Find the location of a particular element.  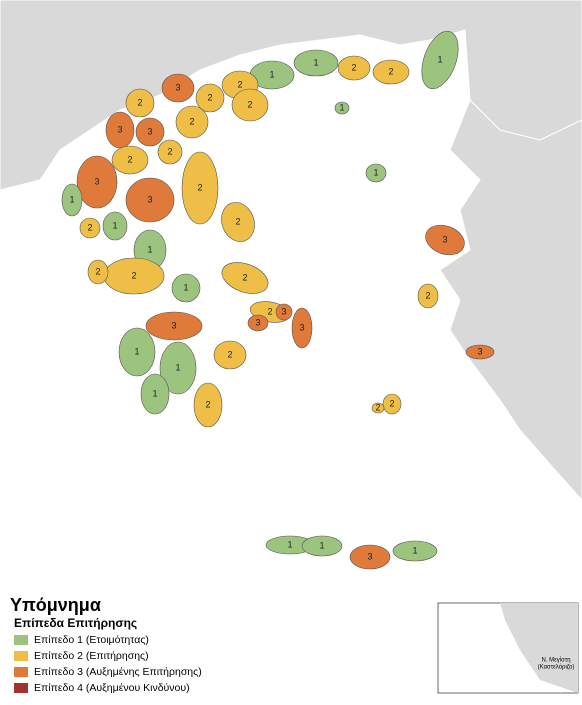

neighbor-land is located at coordinates (510, 300).